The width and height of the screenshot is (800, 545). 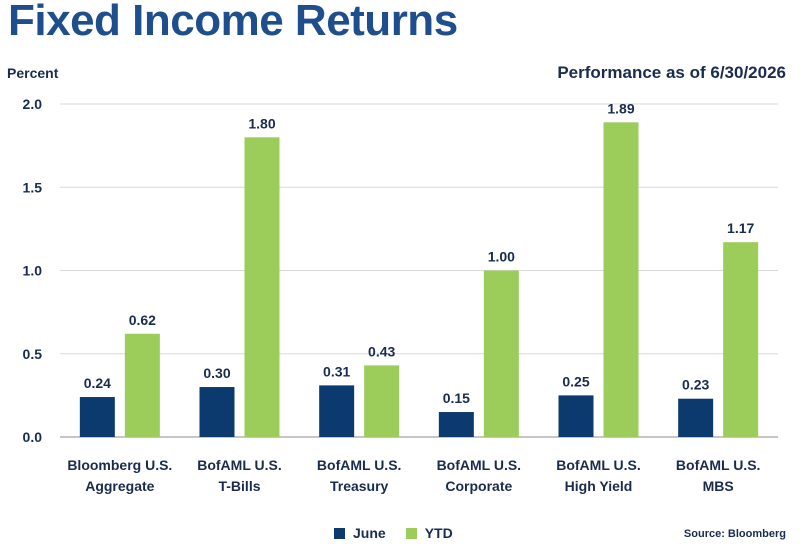 I want to click on source-note: Source: Bloomberg, so click(x=734, y=534).